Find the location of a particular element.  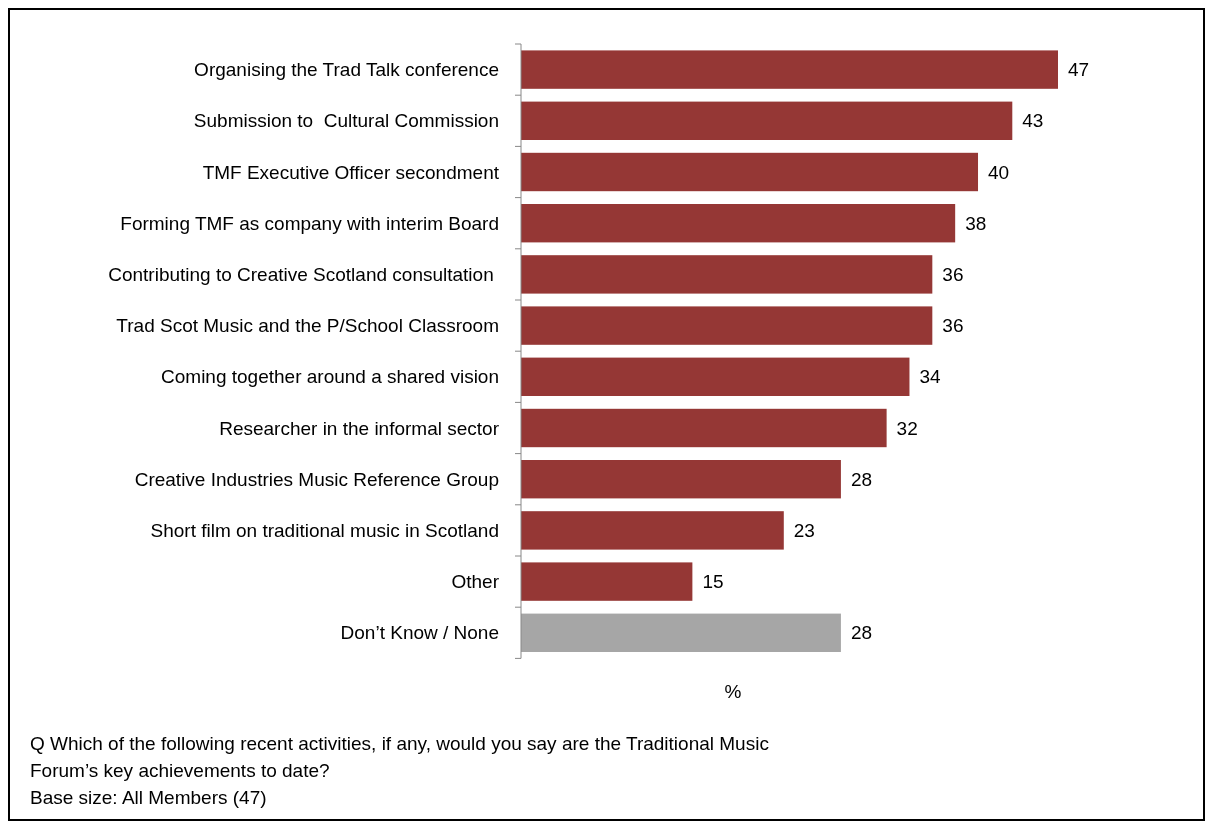

y-tick-label: Organising the Trad Talk conference is located at coordinates (346, 70).